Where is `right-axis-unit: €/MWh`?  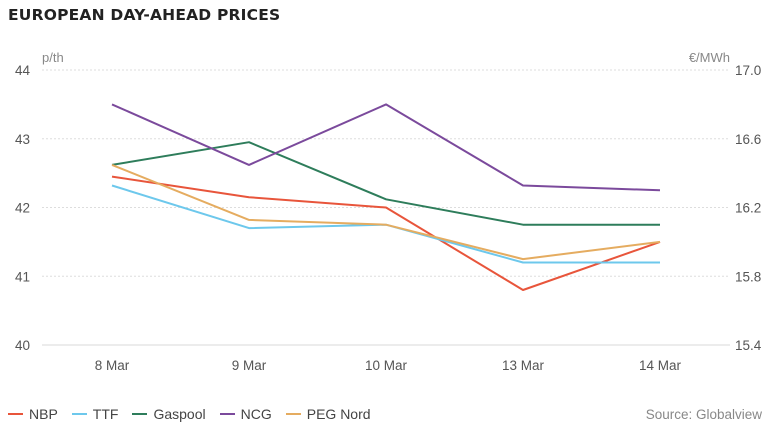 right-axis-unit: €/MWh is located at coordinates (709, 57).